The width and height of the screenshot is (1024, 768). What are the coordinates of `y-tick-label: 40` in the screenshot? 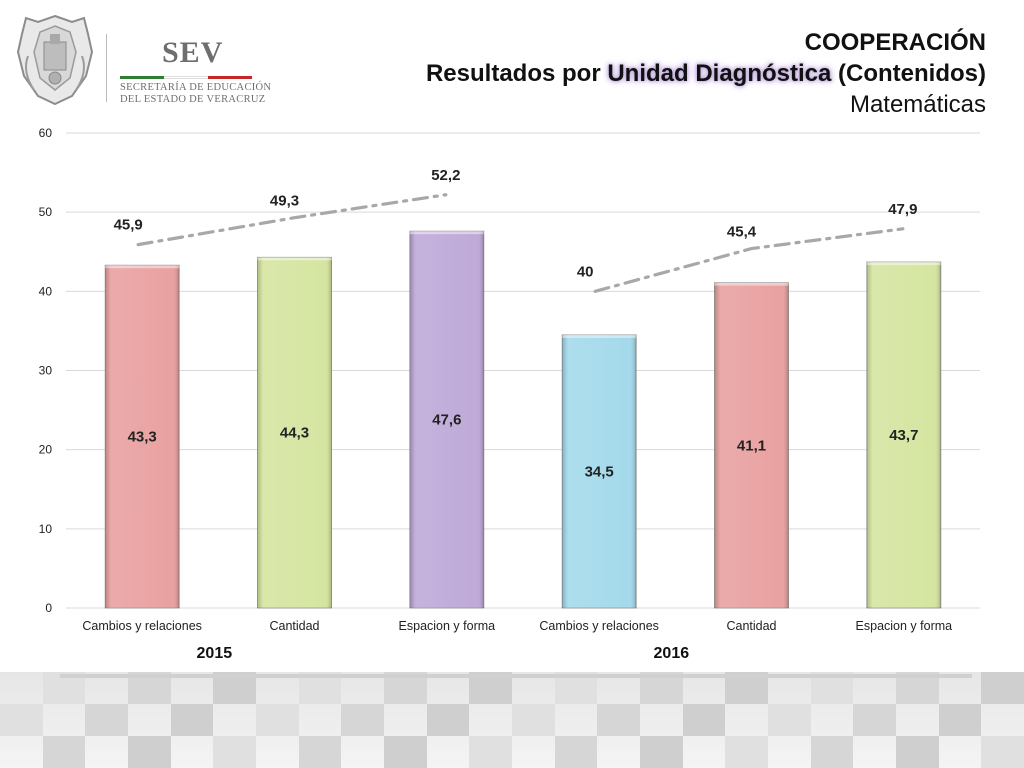 It's located at (46, 291).